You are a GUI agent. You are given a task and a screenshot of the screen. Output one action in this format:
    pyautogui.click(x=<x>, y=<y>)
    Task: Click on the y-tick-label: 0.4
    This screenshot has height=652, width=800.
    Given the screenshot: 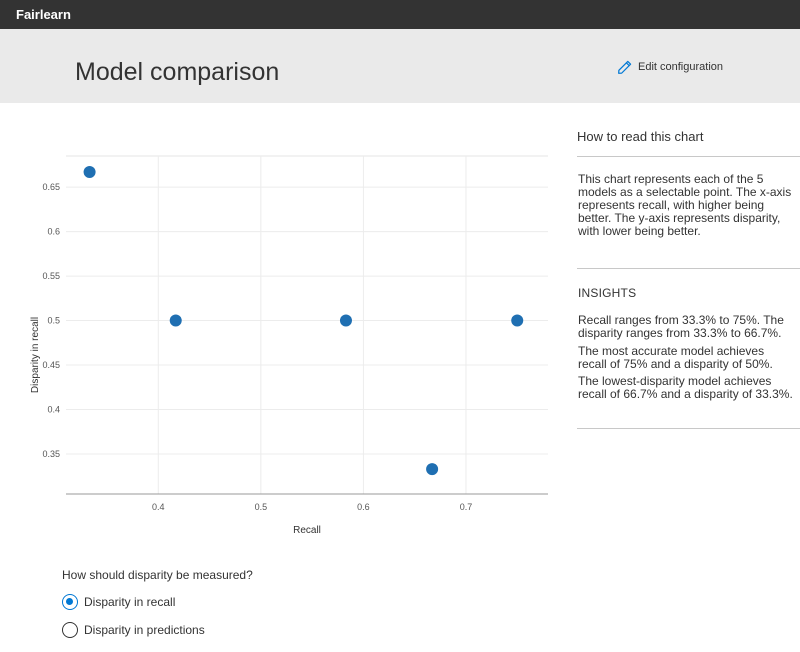 What is the action you would take?
    pyautogui.click(x=53, y=410)
    